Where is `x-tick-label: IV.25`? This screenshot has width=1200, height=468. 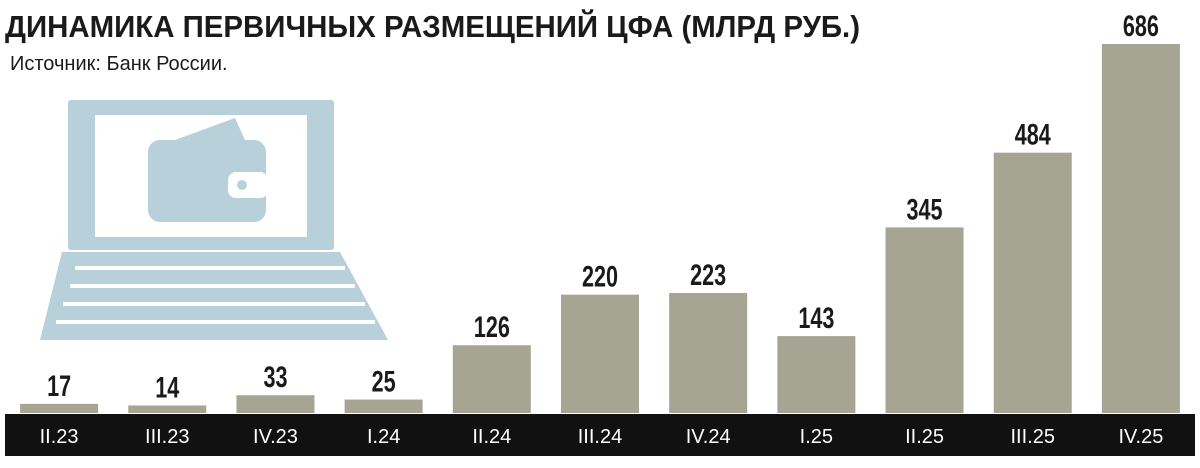
x-tick-label: IV.25 is located at coordinates (1140, 437).